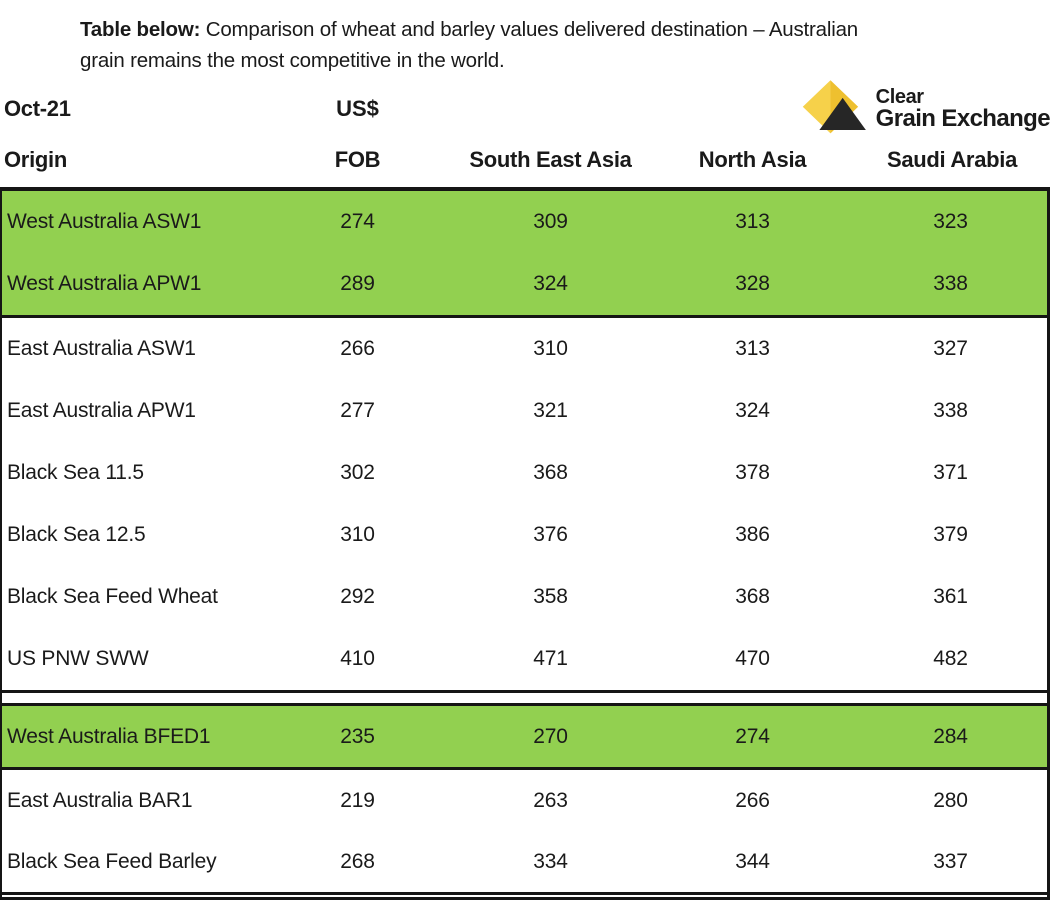  I want to click on cell-value: 386, so click(752, 534).